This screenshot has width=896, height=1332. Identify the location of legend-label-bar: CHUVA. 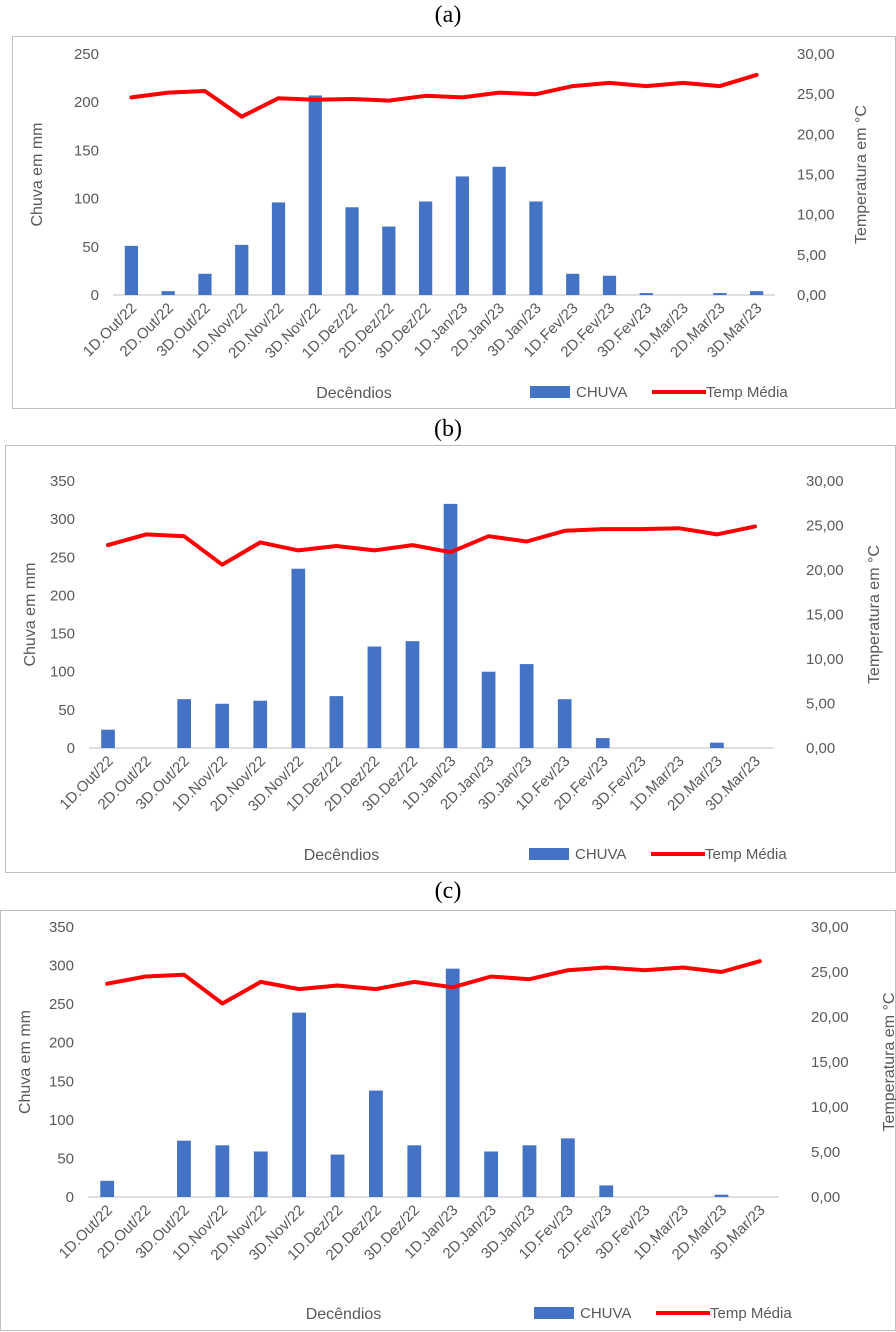
(601, 392).